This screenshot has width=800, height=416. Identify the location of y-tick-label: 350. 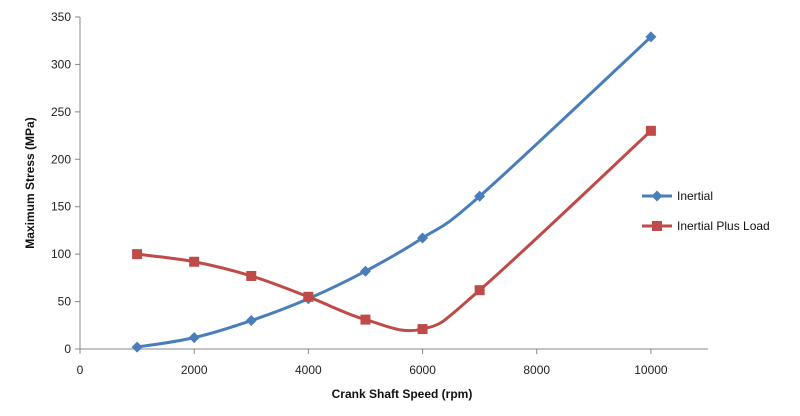
(61, 17).